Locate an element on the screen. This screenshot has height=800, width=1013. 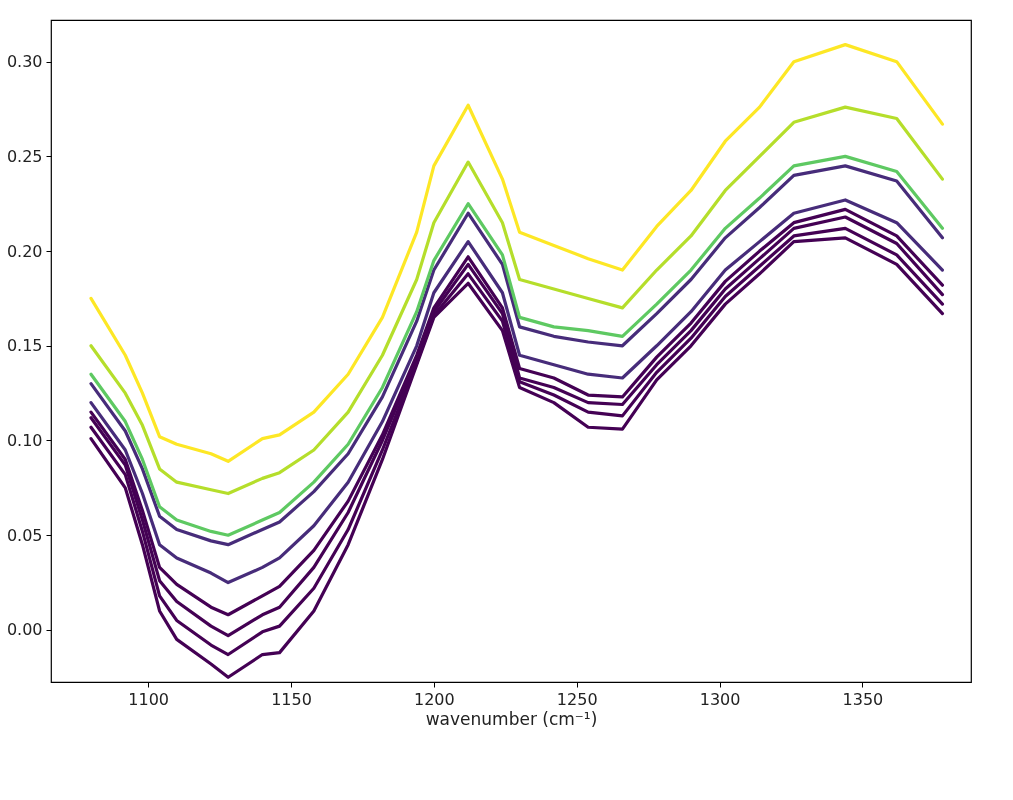
x-tick-label: 1350 is located at coordinates (863, 699).